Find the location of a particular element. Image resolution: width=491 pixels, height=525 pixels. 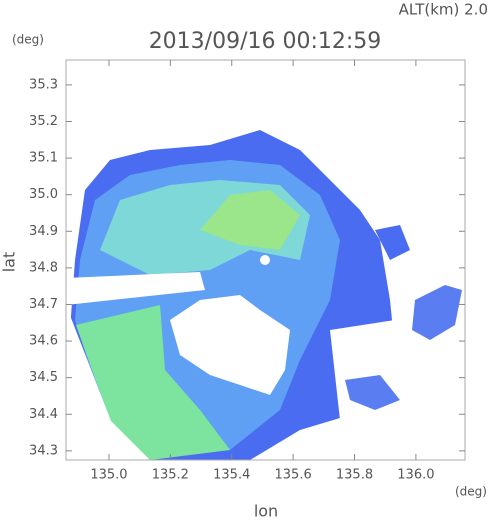

x-tick-label: 135.4 is located at coordinates (231, 475).